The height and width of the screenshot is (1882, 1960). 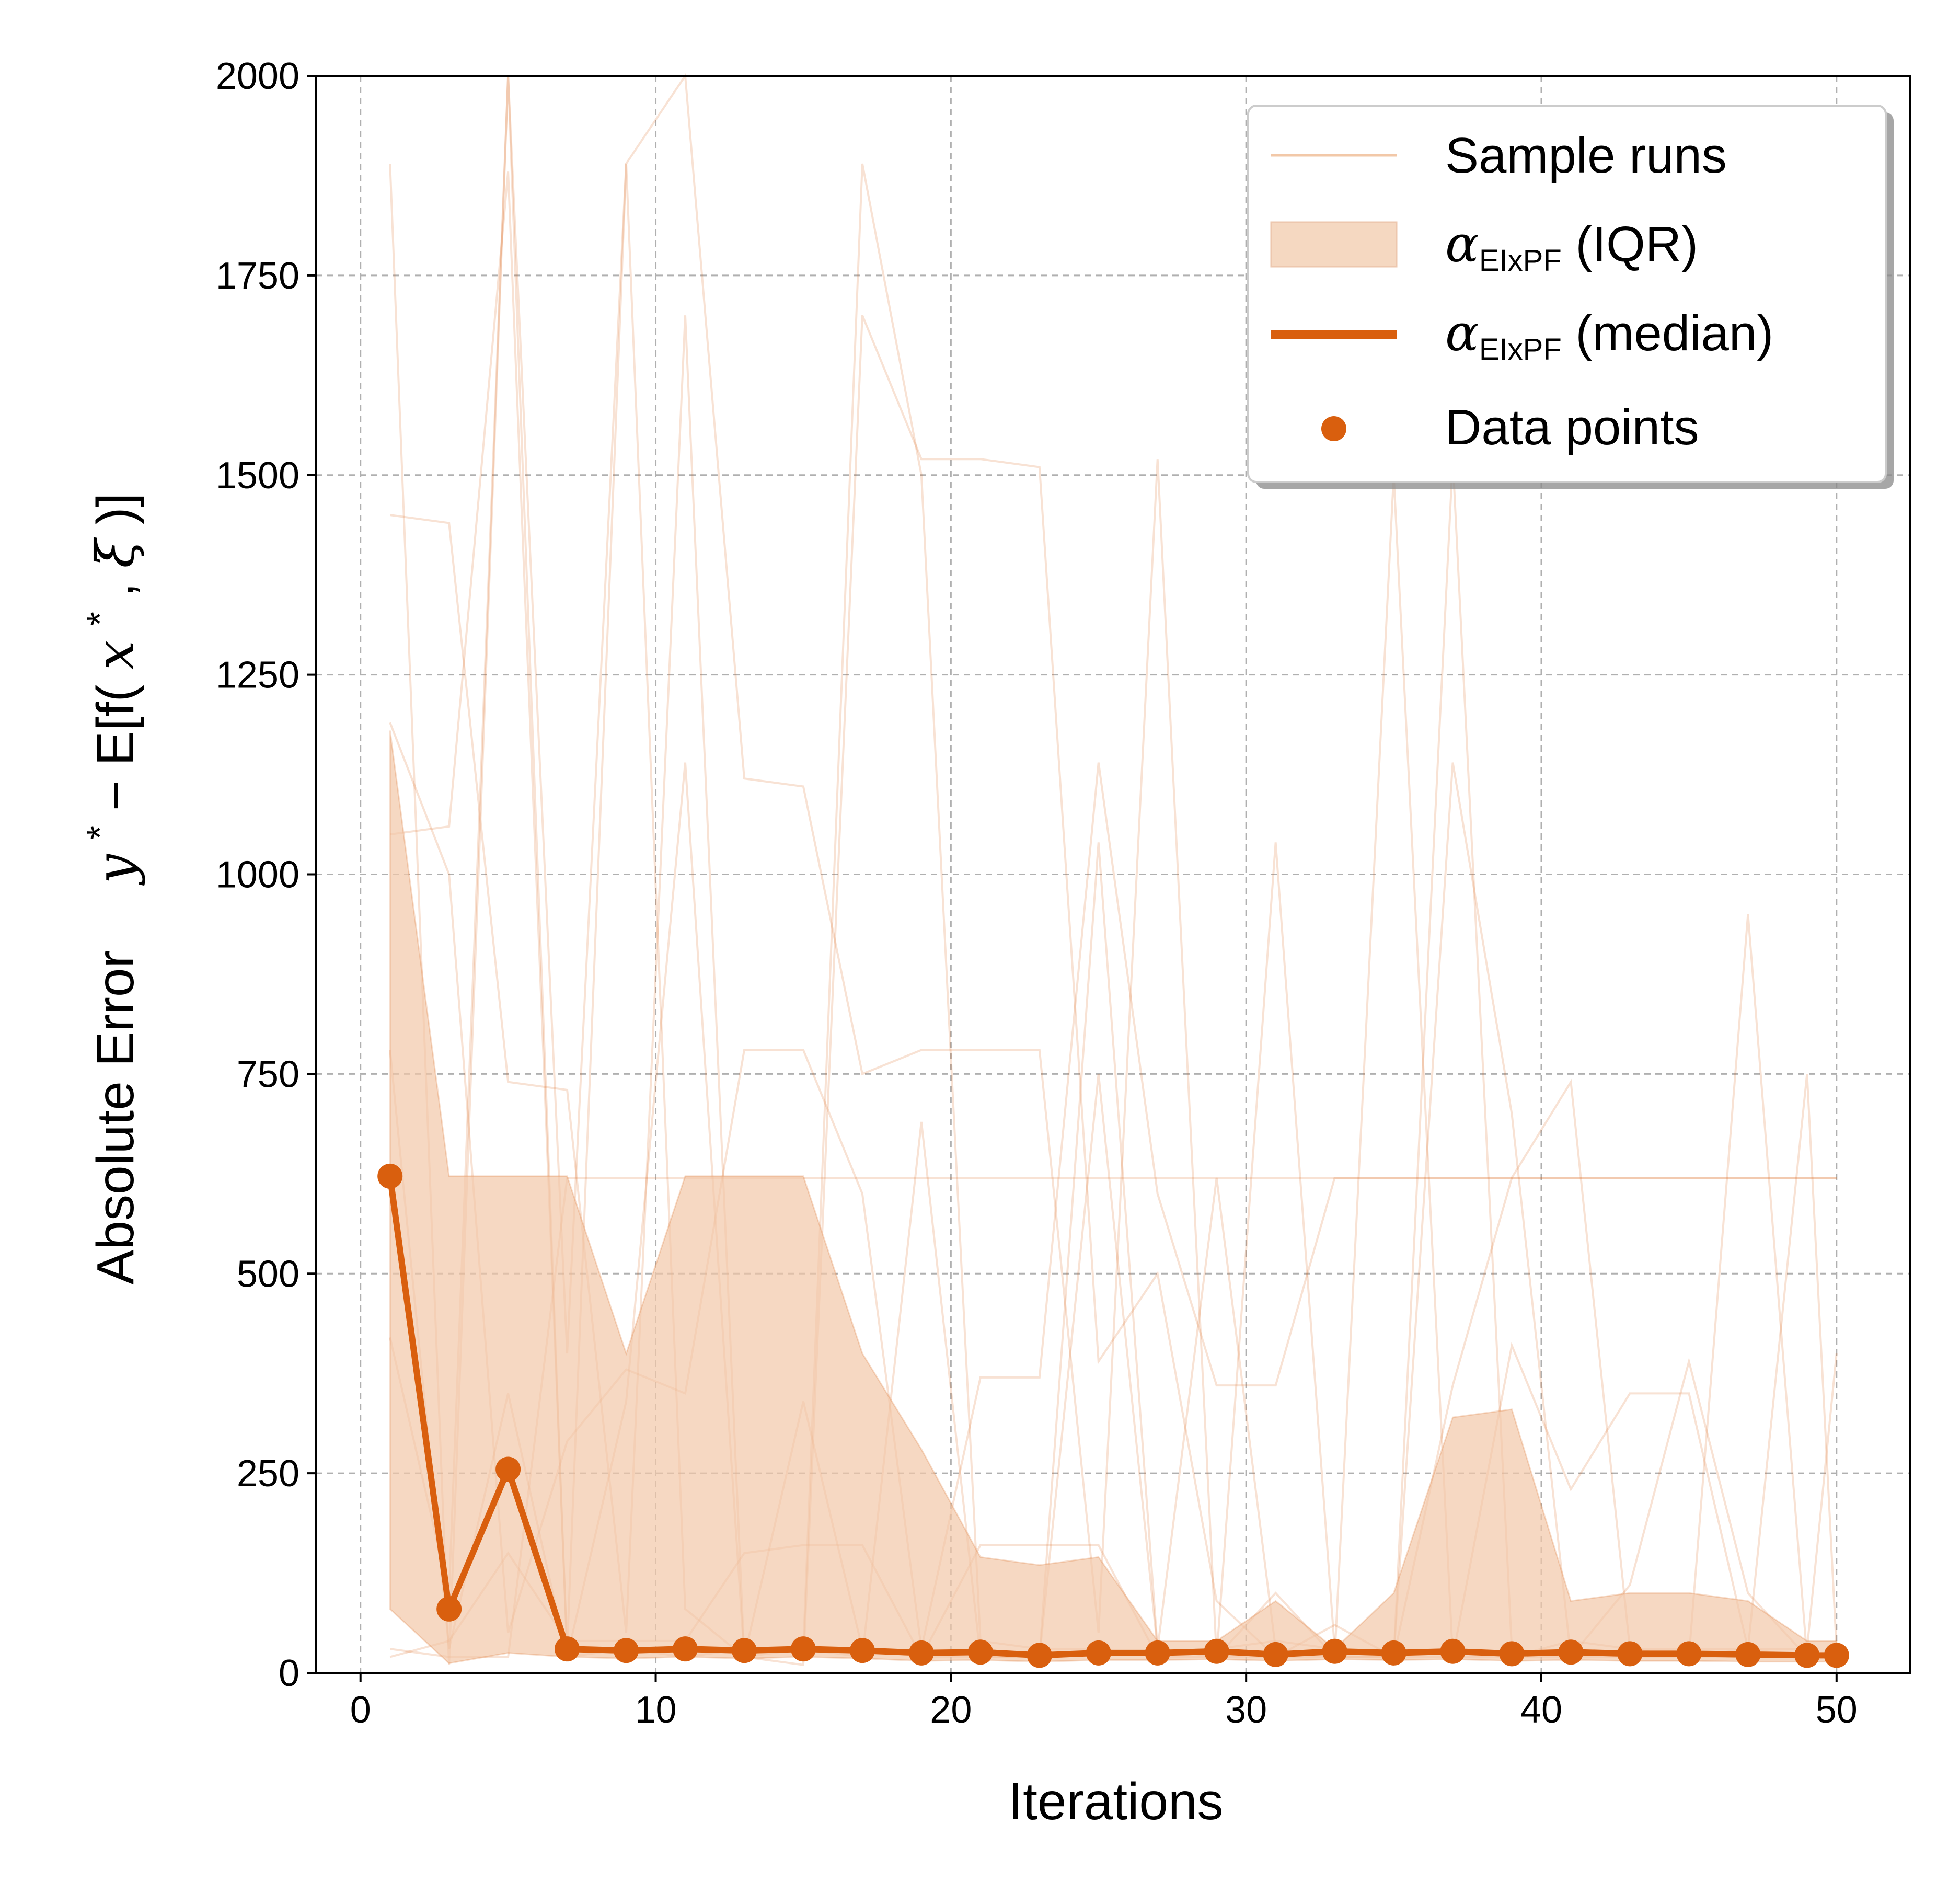 What do you see at coordinates (1572, 427) in the screenshot?
I see `legend-points-label: Data points` at bounding box center [1572, 427].